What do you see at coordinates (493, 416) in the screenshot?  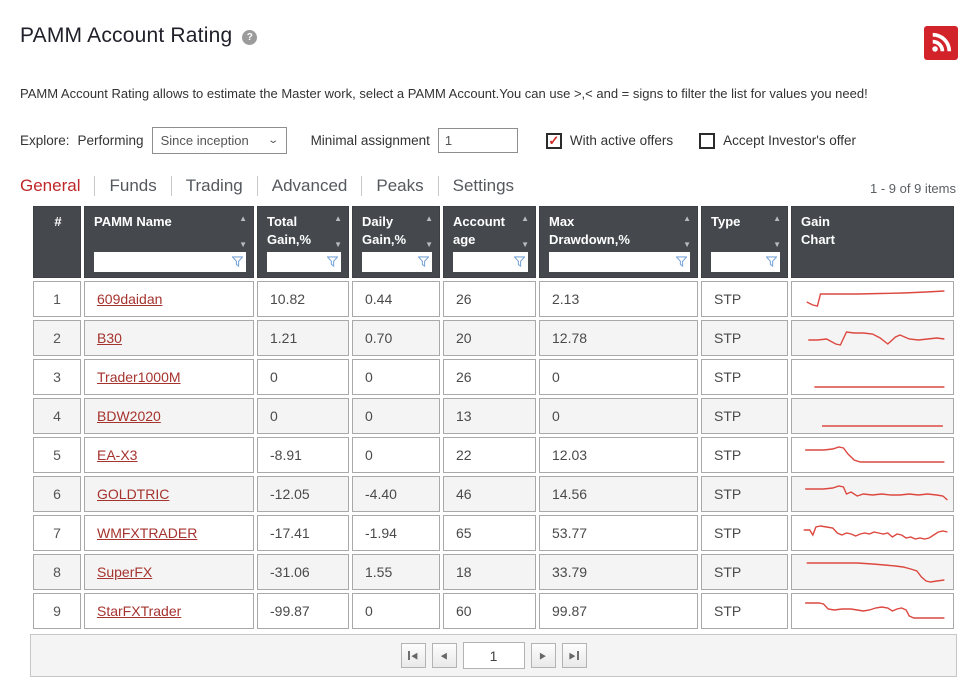 I see `table-row: 4 BDW2020 0 0 13 0 STP` at bounding box center [493, 416].